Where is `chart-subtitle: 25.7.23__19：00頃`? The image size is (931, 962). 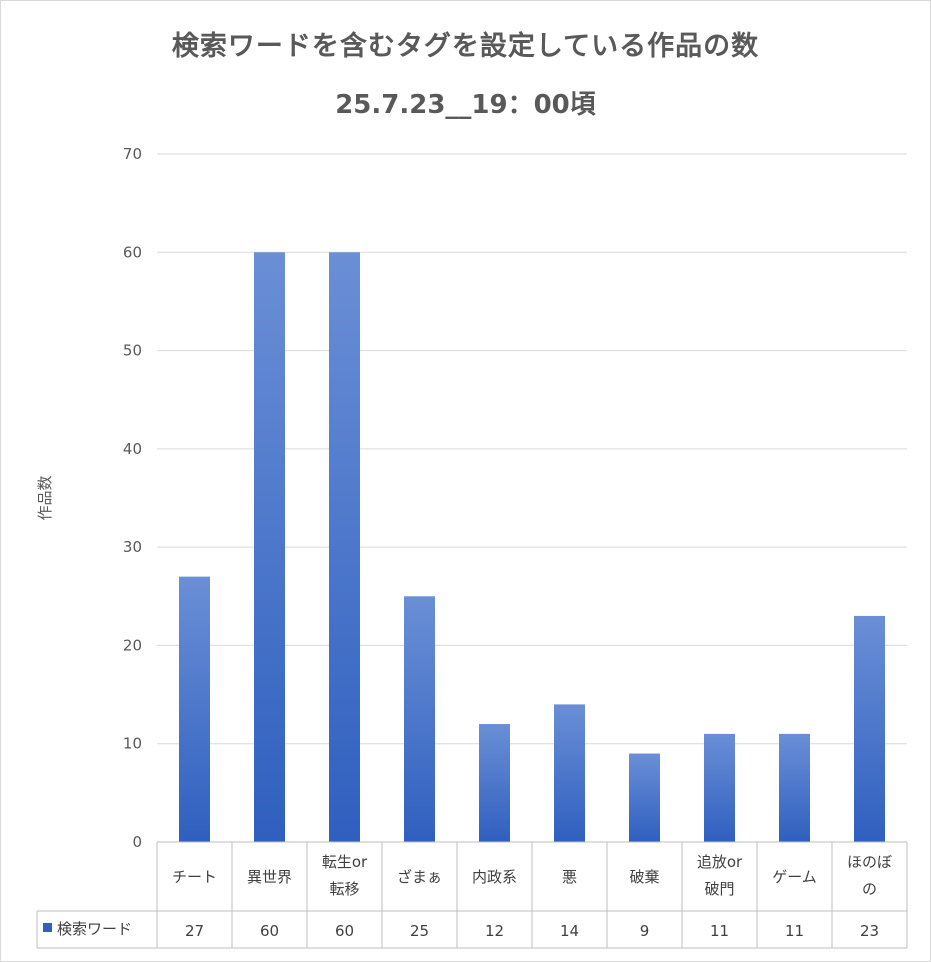 chart-subtitle: 25.7.23__19：00頃 is located at coordinates (465, 105).